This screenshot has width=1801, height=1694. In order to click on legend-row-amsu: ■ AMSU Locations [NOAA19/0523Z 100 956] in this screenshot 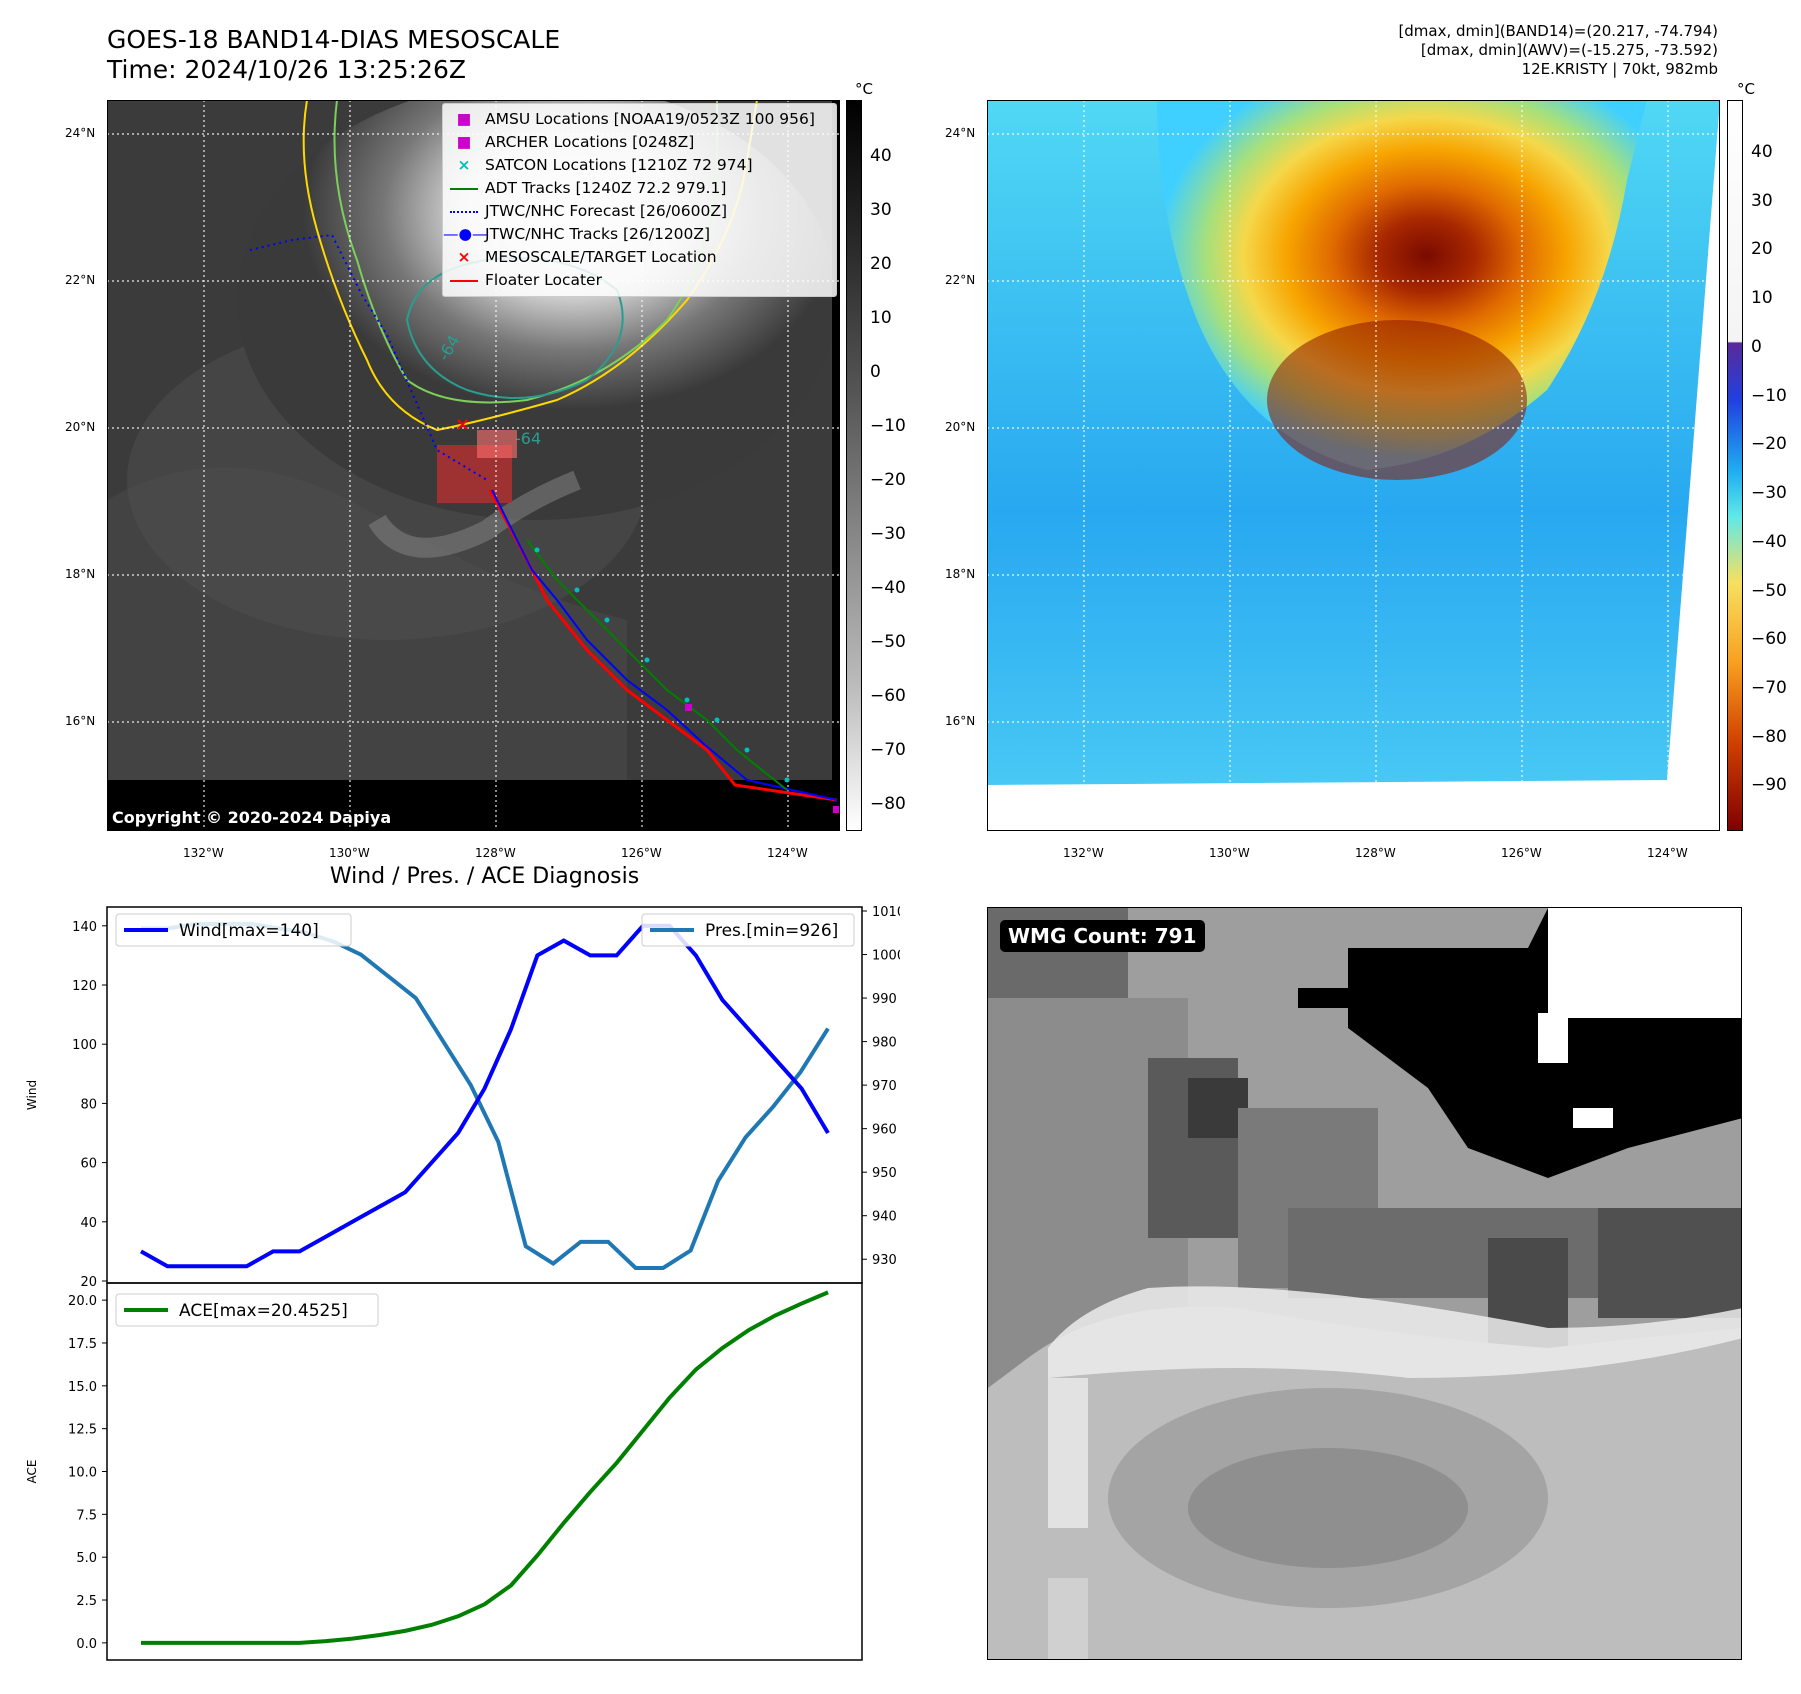, I will do `click(635, 119)`.